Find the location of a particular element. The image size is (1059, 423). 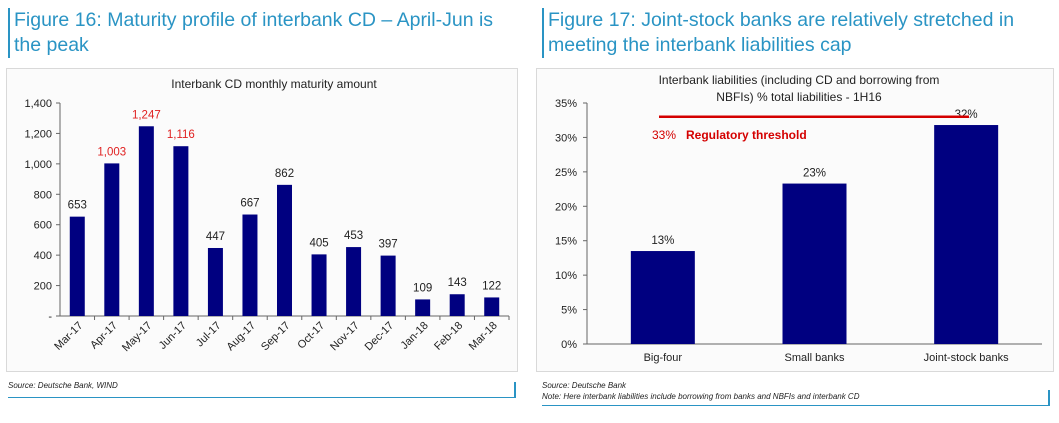

figure-17-source-text: Source: Deutsche Bank is located at coordinates (584, 385).